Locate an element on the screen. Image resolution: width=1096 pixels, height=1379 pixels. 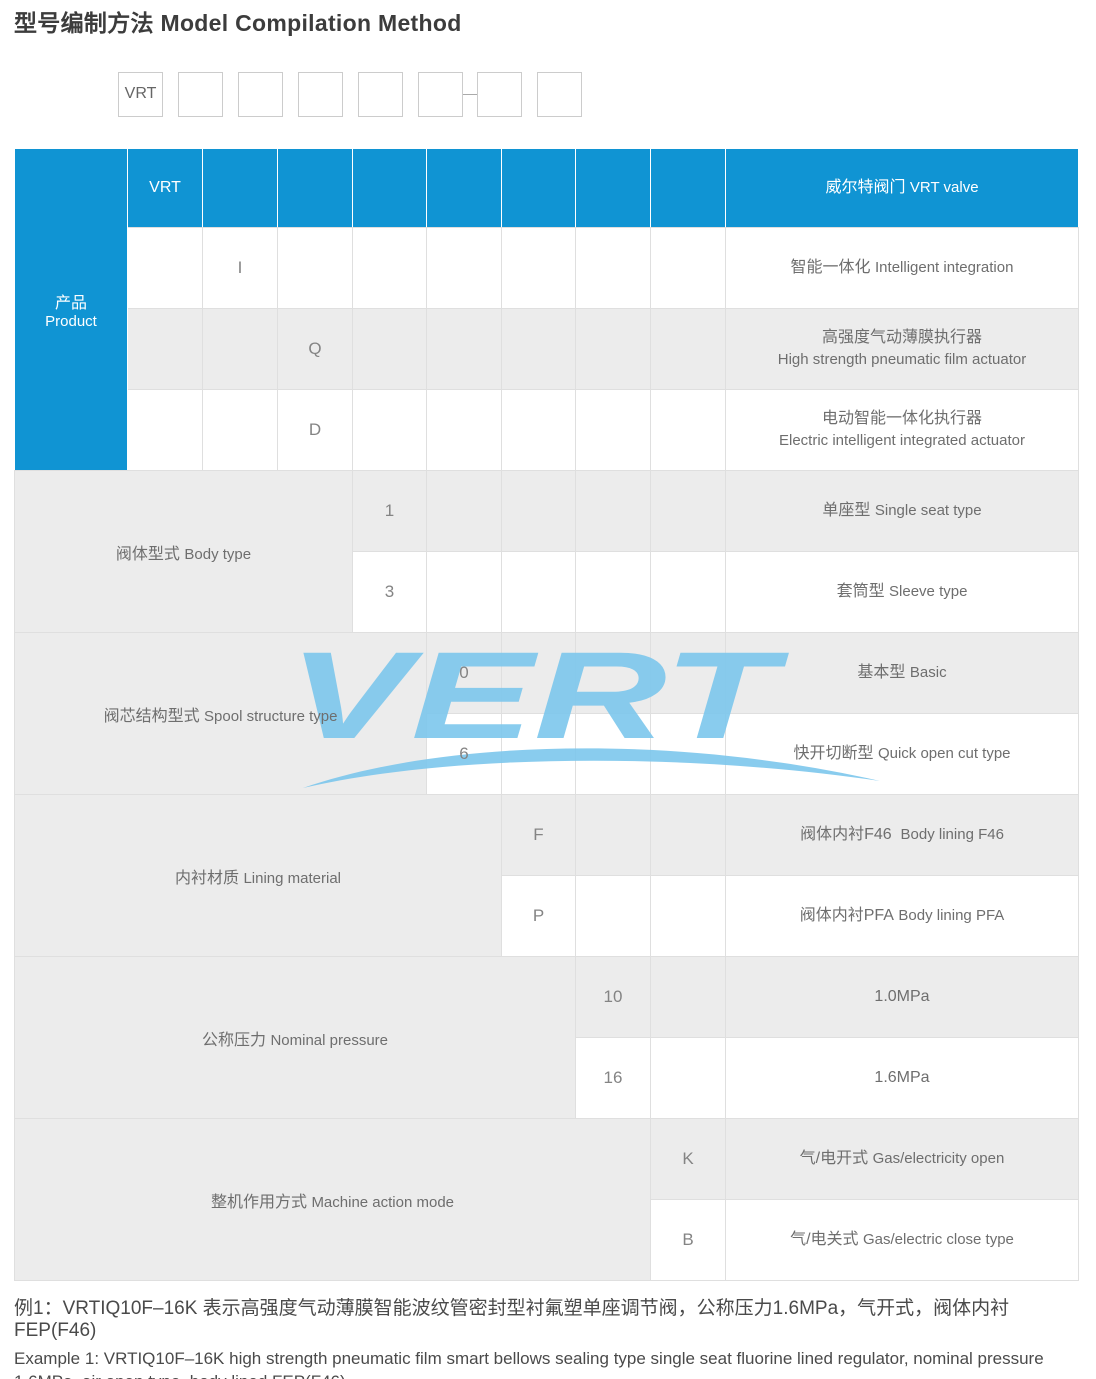
table-row: 16 1.6MPa is located at coordinates (547, 1078).